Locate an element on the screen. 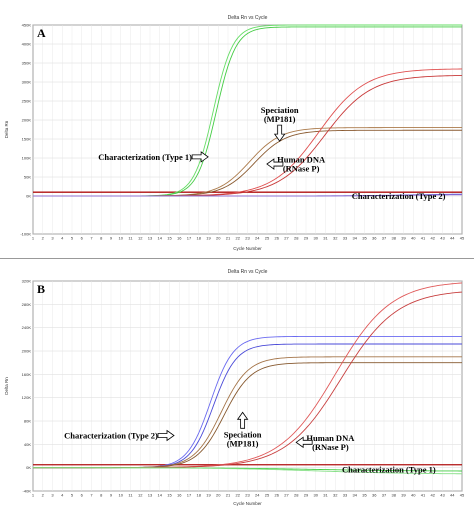 This screenshot has height=508, width=474. chart-a-x-tick-label: 30 is located at coordinates (316, 238).